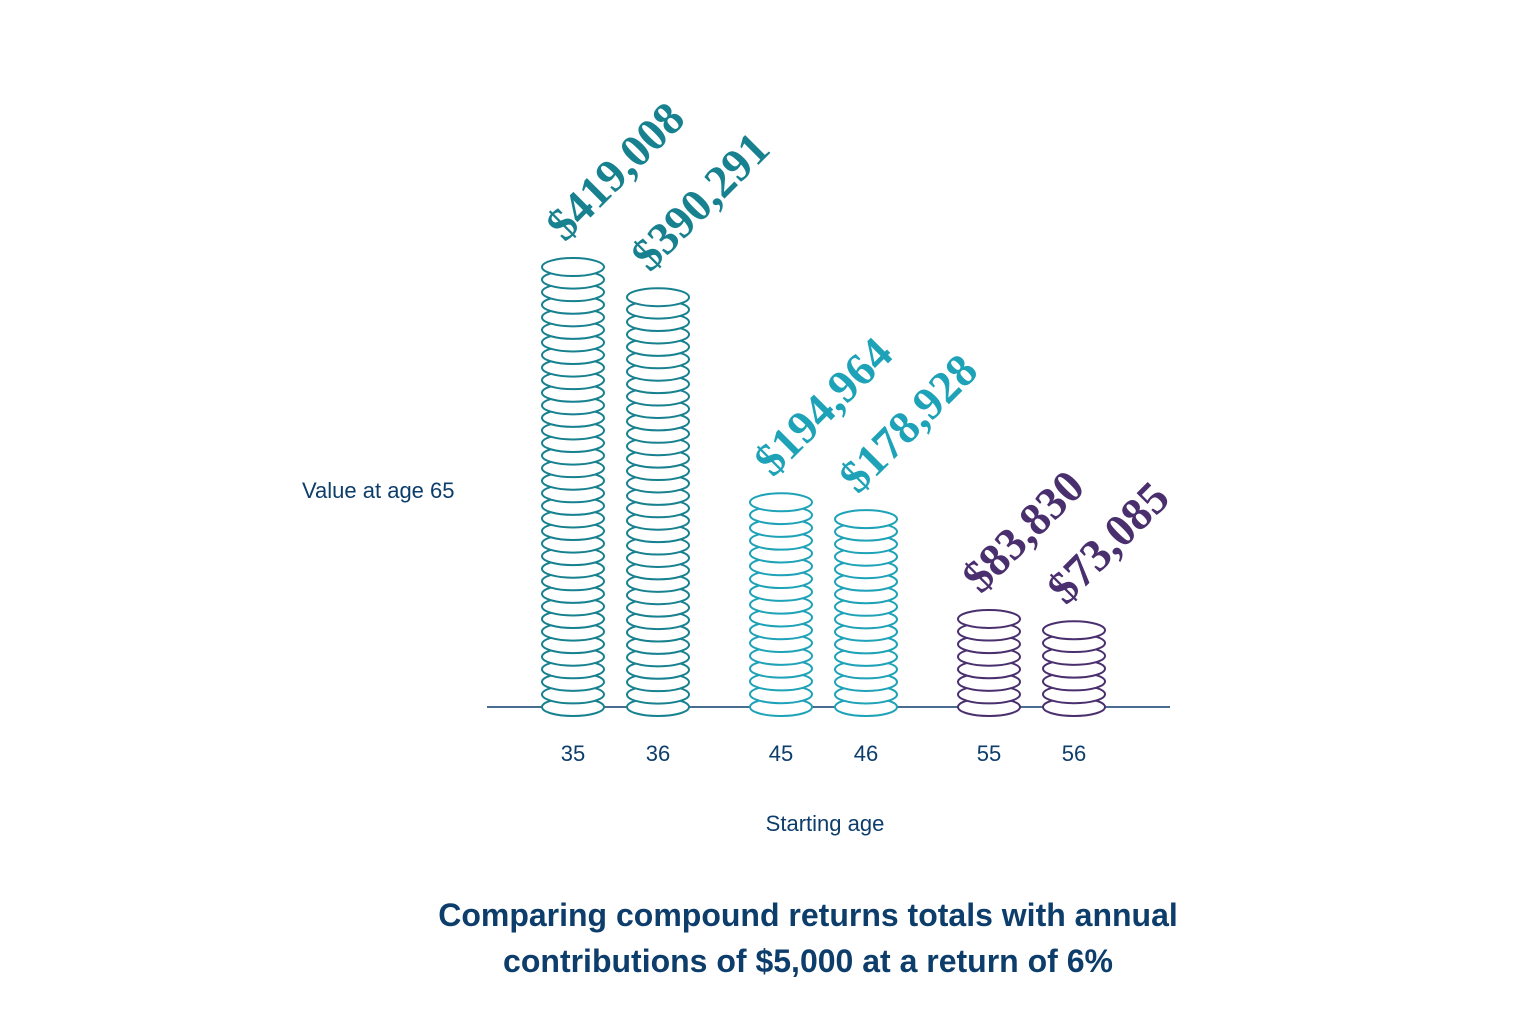 The height and width of the screenshot is (1022, 1518). Describe the element at coordinates (1074, 753) in the screenshot. I see `x-tick-label: 56` at that location.